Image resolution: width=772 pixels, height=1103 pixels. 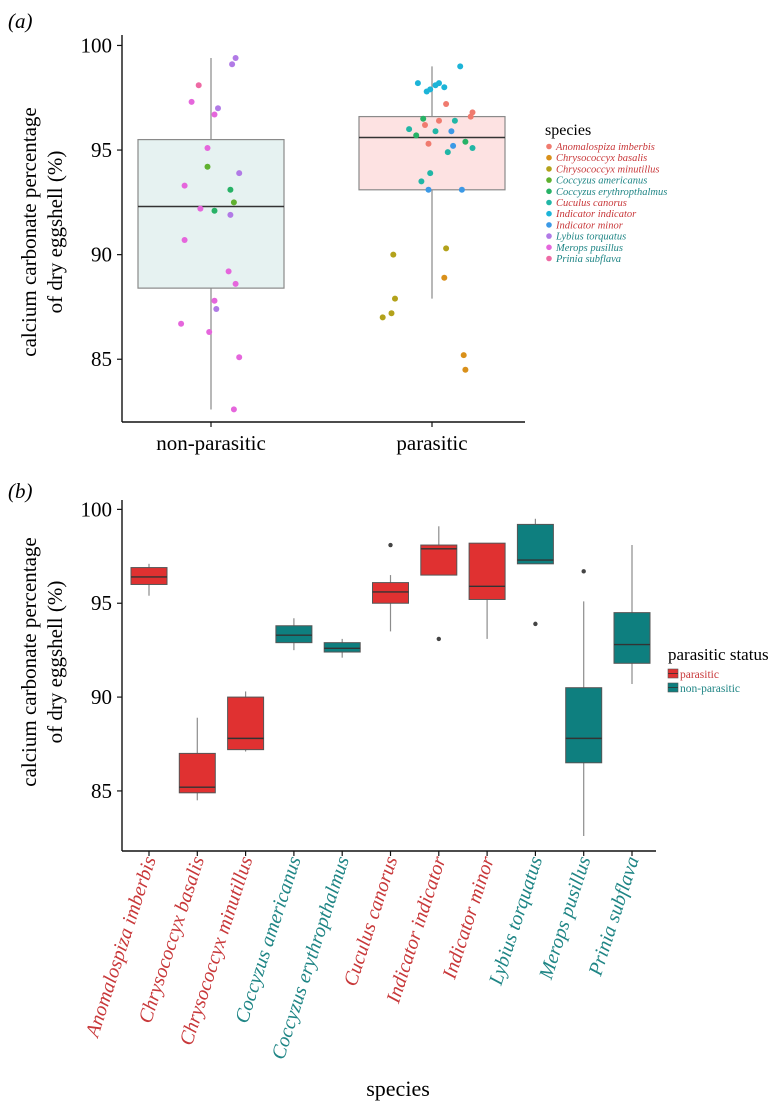 I want to click on panel-b-box-indicator-indicator, so click(x=439, y=560).